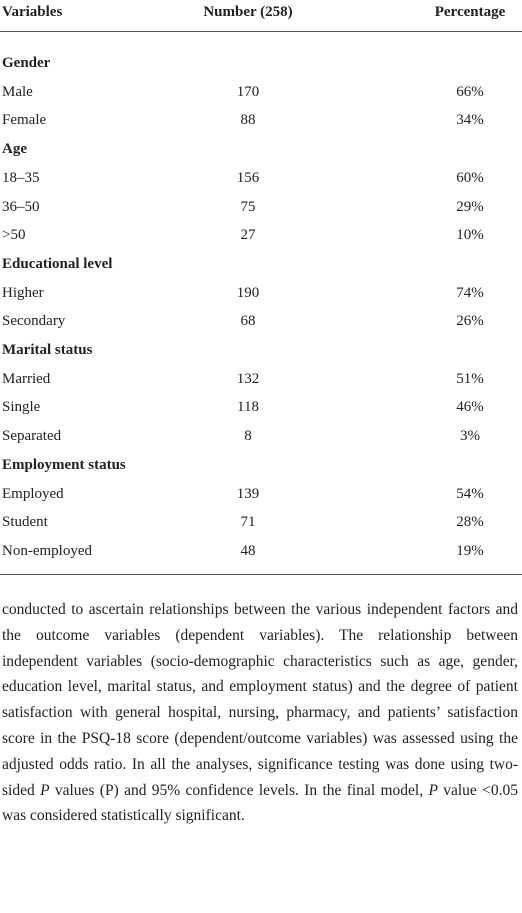 The width and height of the screenshot is (522, 913). What do you see at coordinates (32, 436) in the screenshot?
I see `table-cell: Separated` at bounding box center [32, 436].